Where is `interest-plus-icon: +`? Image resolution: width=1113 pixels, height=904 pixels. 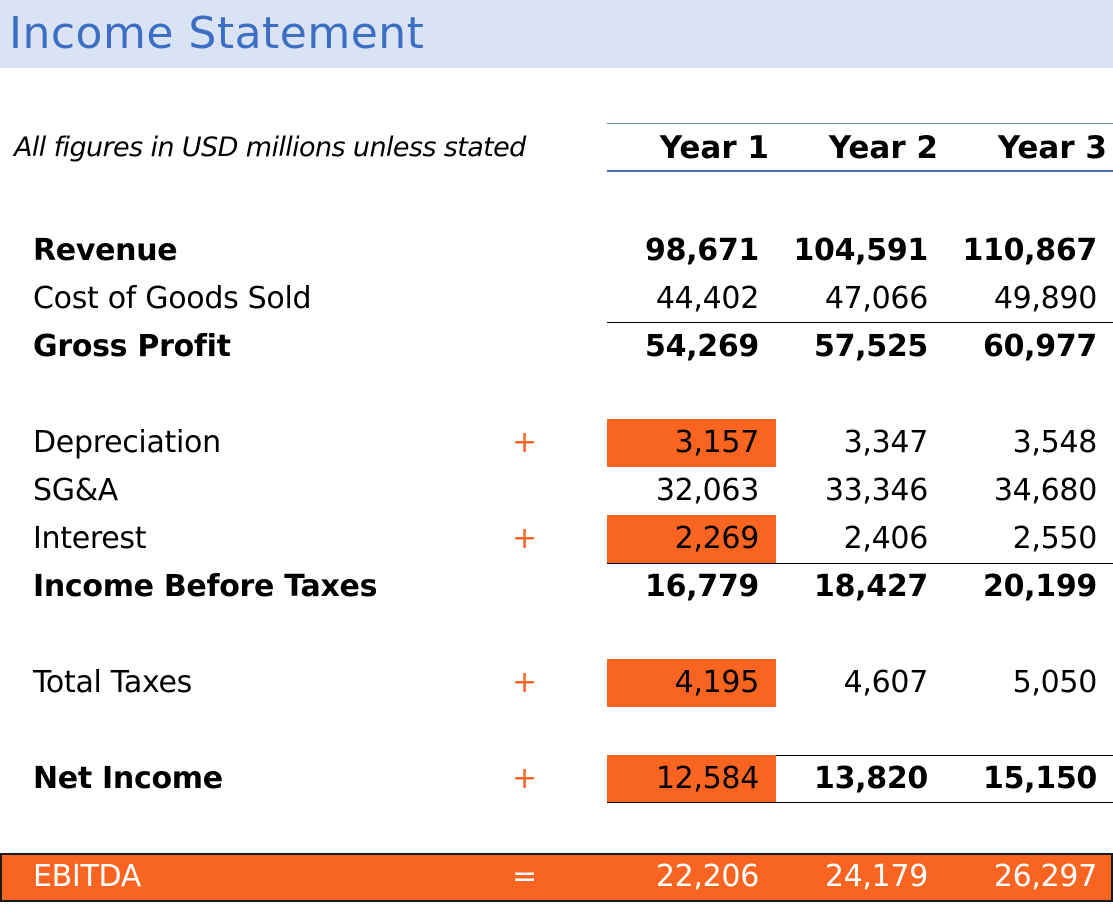
interest-plus-icon: + is located at coordinates (525, 538).